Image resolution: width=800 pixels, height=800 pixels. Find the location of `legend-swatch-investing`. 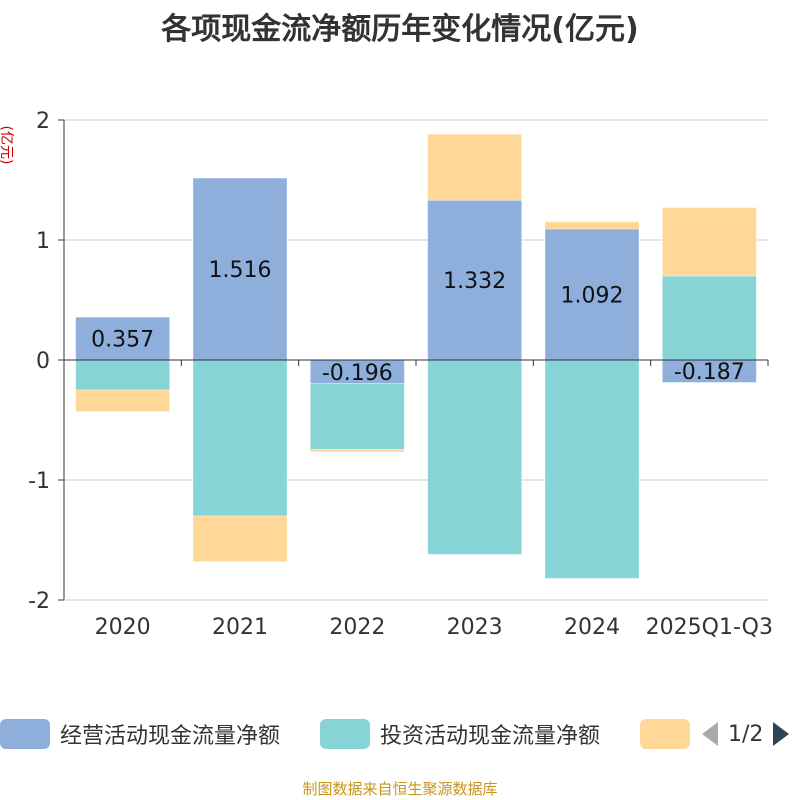

legend-swatch-investing is located at coordinates (345, 734).